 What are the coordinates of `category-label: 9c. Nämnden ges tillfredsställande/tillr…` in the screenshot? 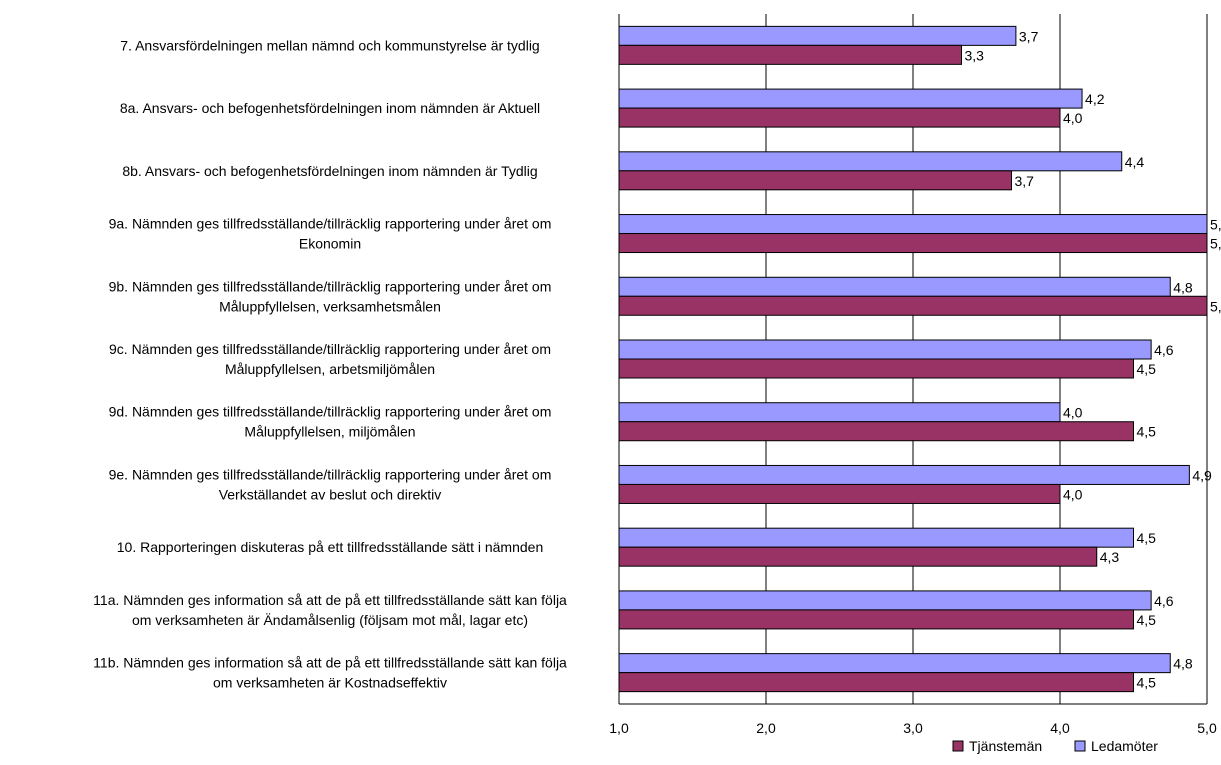 It's located at (330, 349).